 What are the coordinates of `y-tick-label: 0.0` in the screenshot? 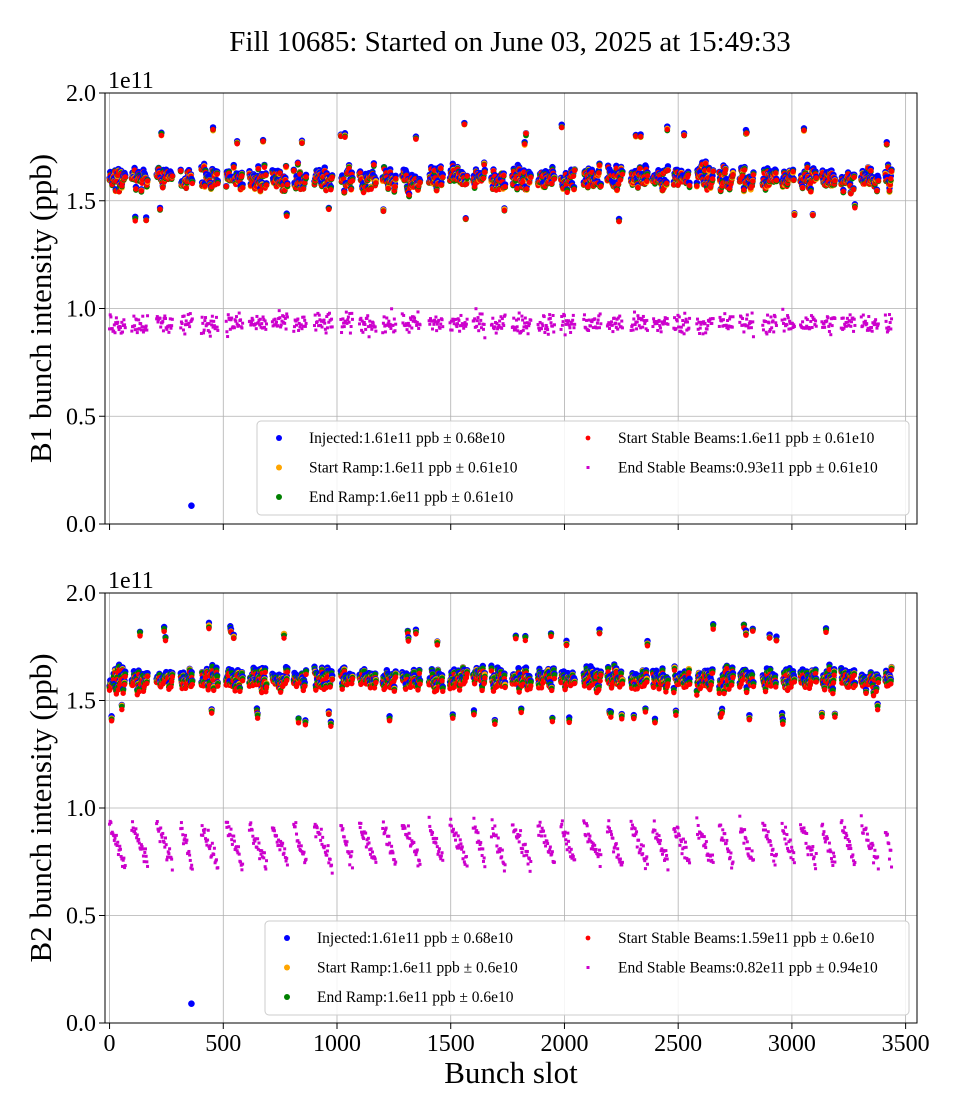 It's located at (81, 525).